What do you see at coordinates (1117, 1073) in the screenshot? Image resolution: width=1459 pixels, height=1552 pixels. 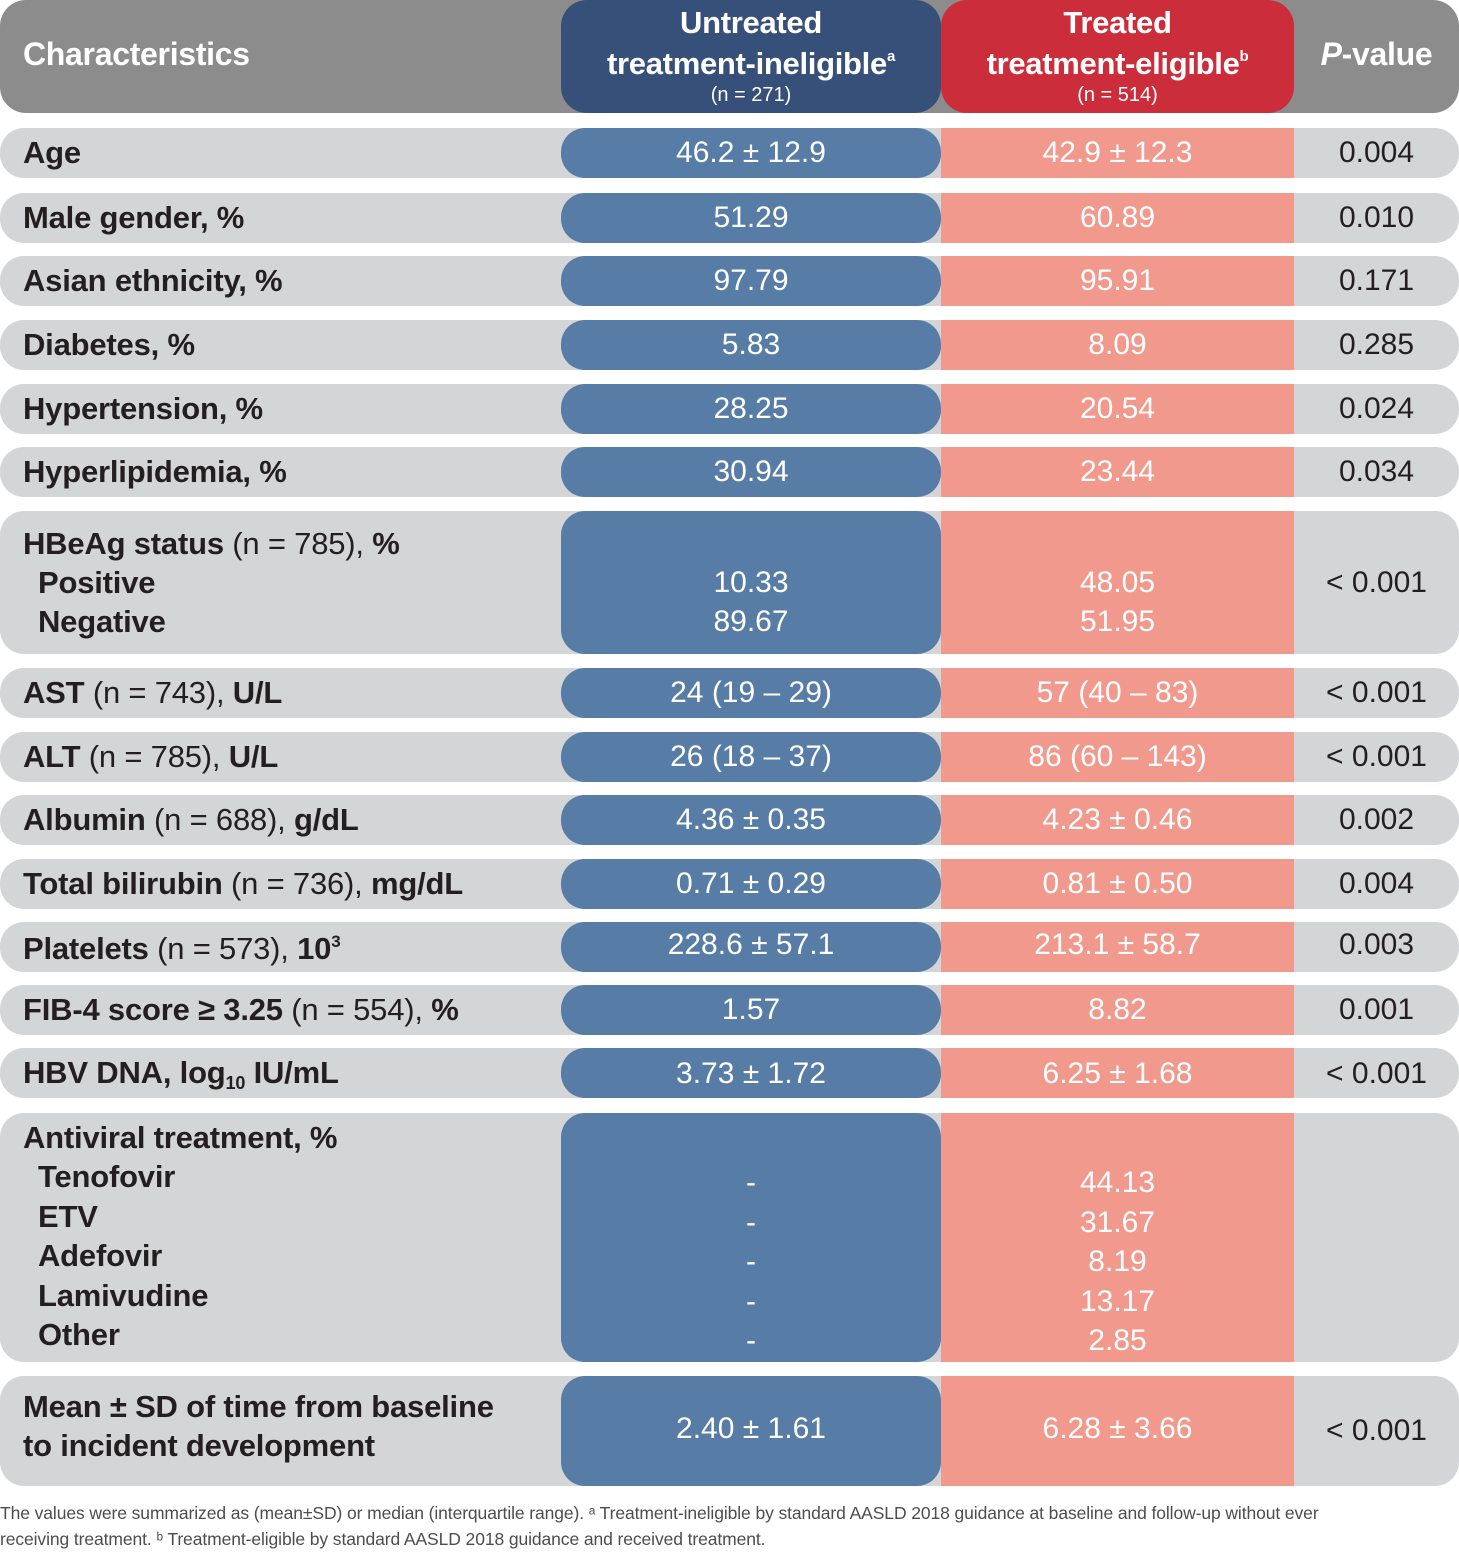 I see `treated-value: 6.25 ± 1.68` at bounding box center [1117, 1073].